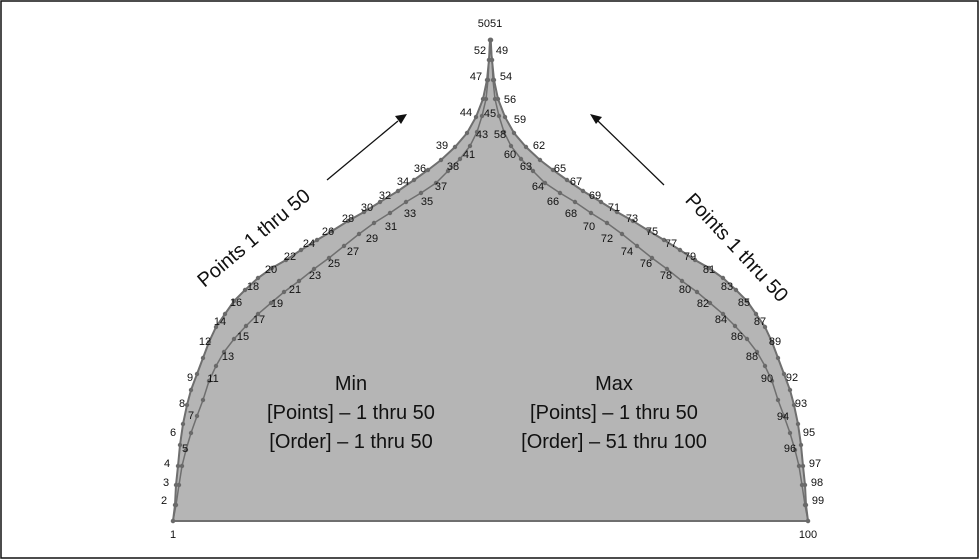 The image size is (980, 560). Describe the element at coordinates (809, 433) in the screenshot. I see `point-label: 95` at that location.